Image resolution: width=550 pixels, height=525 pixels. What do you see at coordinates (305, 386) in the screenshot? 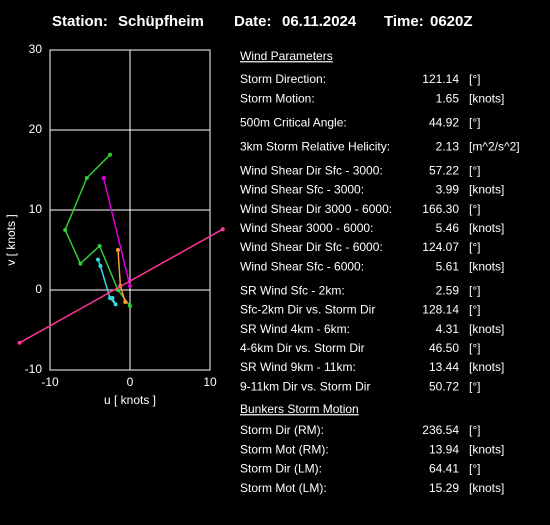
I see `param-label: 9-11km Dir vs. Storm Dir` at bounding box center [305, 386].